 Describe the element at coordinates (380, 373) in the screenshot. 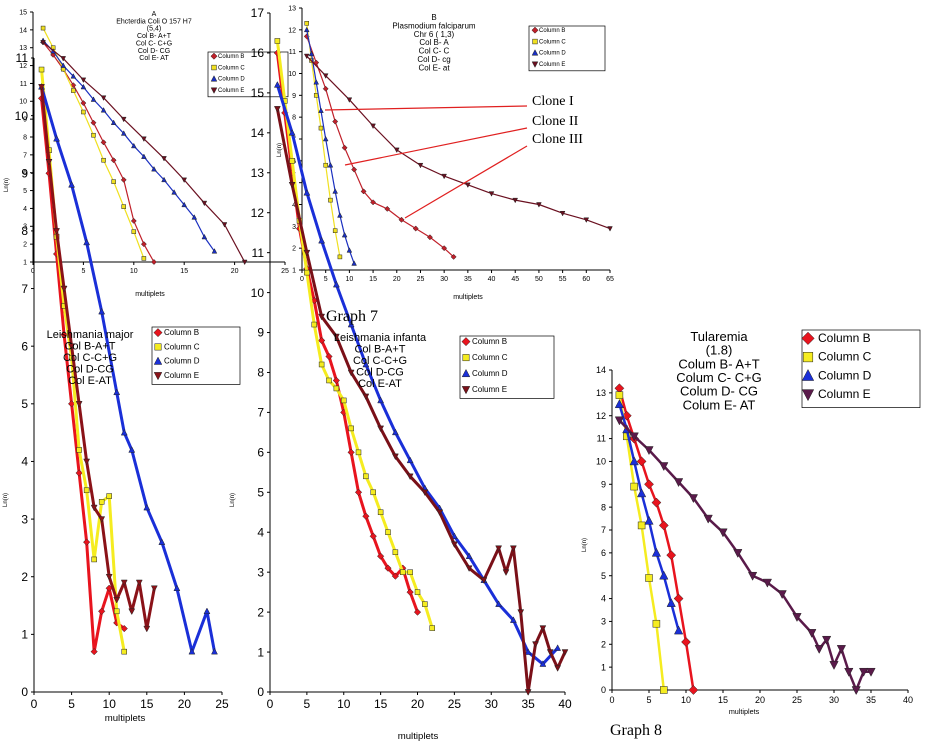

I see `title-line: Col D-CG` at that location.